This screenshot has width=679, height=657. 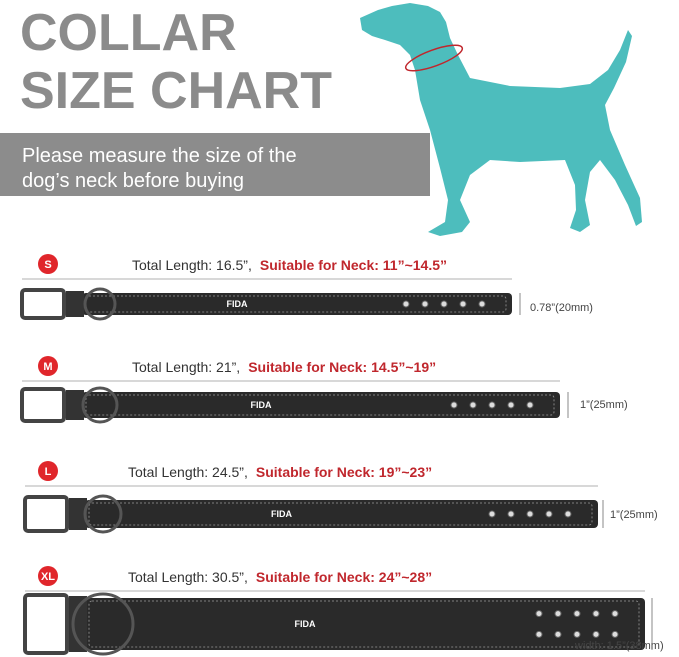 I want to click on note-line: Please measure the size of the, so click(x=159, y=156).